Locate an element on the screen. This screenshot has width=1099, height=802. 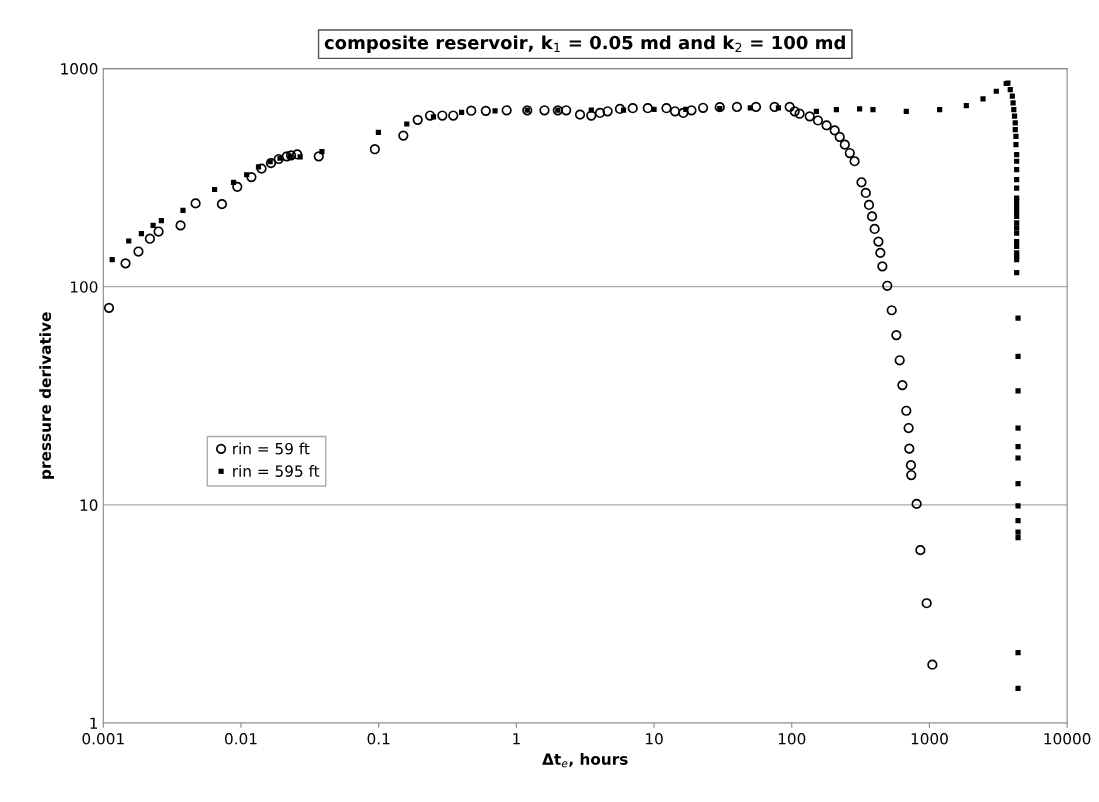
x-tick-label: 10000 is located at coordinates (1067, 738).